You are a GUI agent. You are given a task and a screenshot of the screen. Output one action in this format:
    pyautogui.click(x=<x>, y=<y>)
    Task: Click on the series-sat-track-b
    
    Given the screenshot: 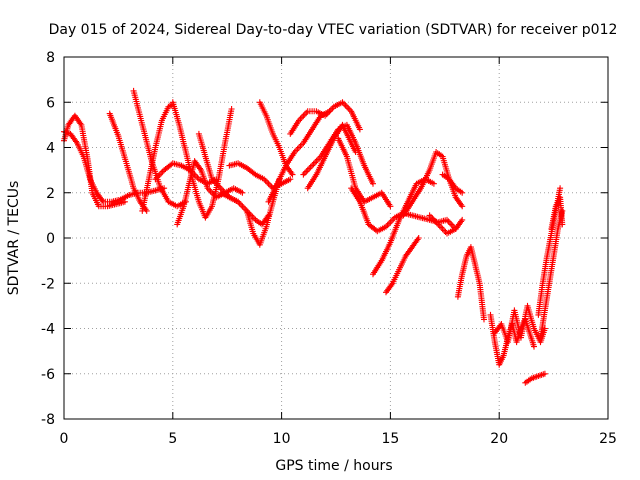 What is the action you would take?
    pyautogui.click(x=94, y=161)
    